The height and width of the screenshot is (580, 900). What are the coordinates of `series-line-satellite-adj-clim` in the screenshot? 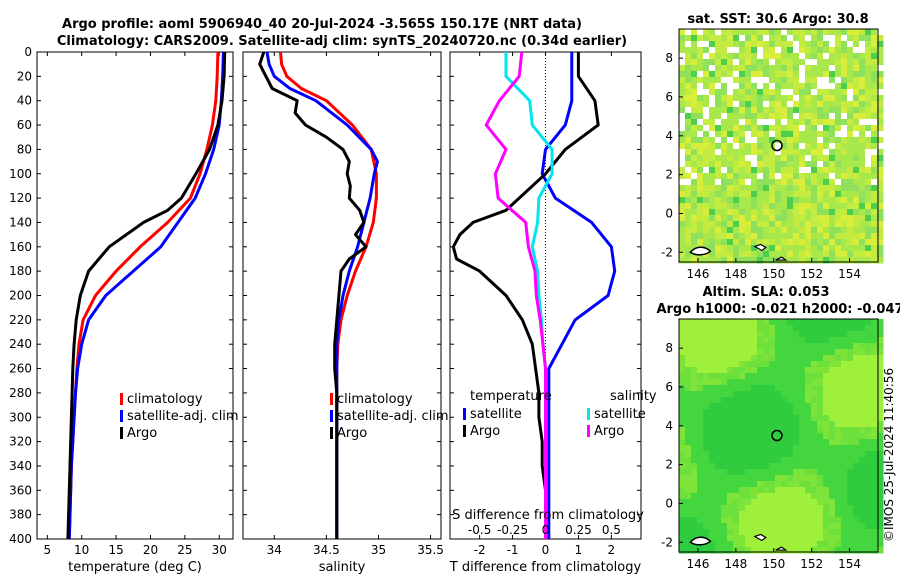 It's located at (146, 295).